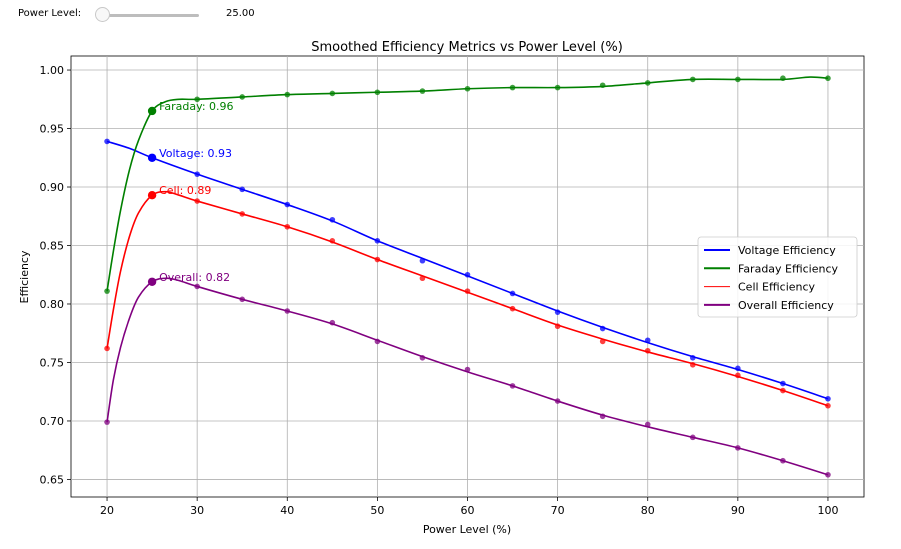 Image resolution: width=901 pixels, height=549 pixels. What do you see at coordinates (52, 187) in the screenshot?
I see `y-tick-label: 0.90` at bounding box center [52, 187].